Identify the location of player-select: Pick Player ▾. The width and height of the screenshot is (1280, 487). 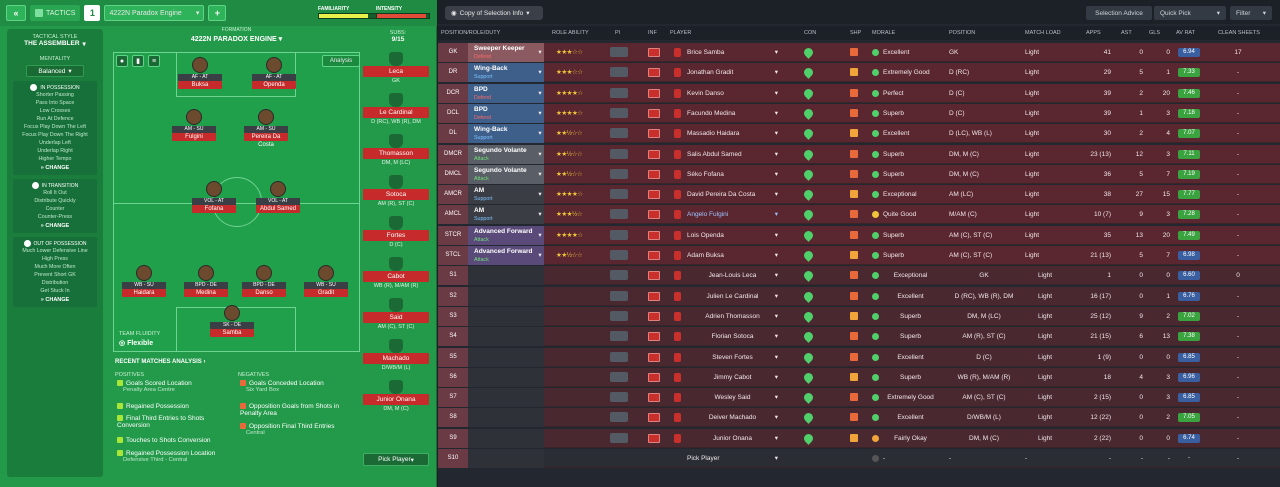
(726, 458).